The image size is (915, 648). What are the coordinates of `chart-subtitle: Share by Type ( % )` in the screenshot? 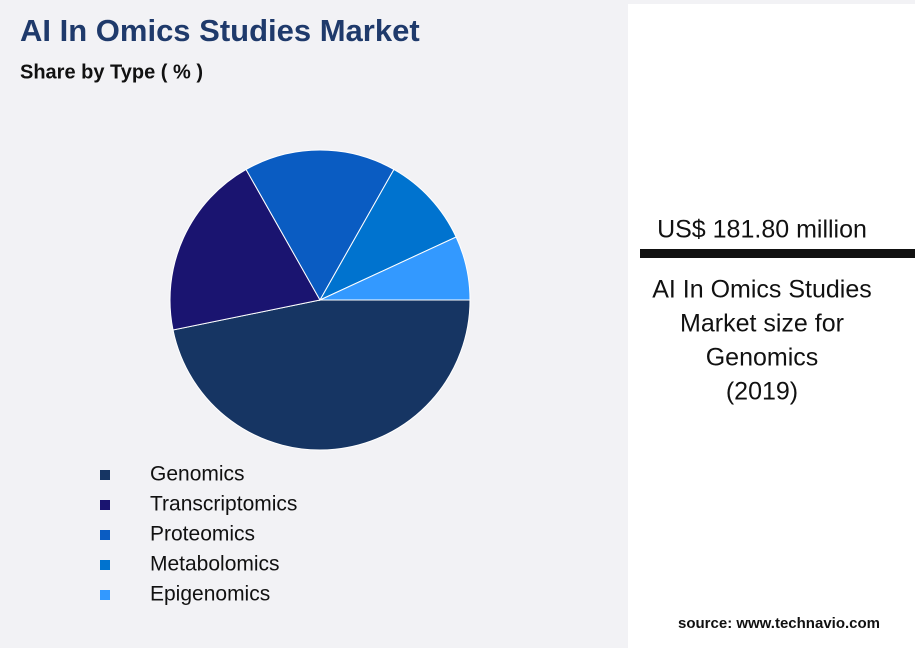 It's located at (111, 72).